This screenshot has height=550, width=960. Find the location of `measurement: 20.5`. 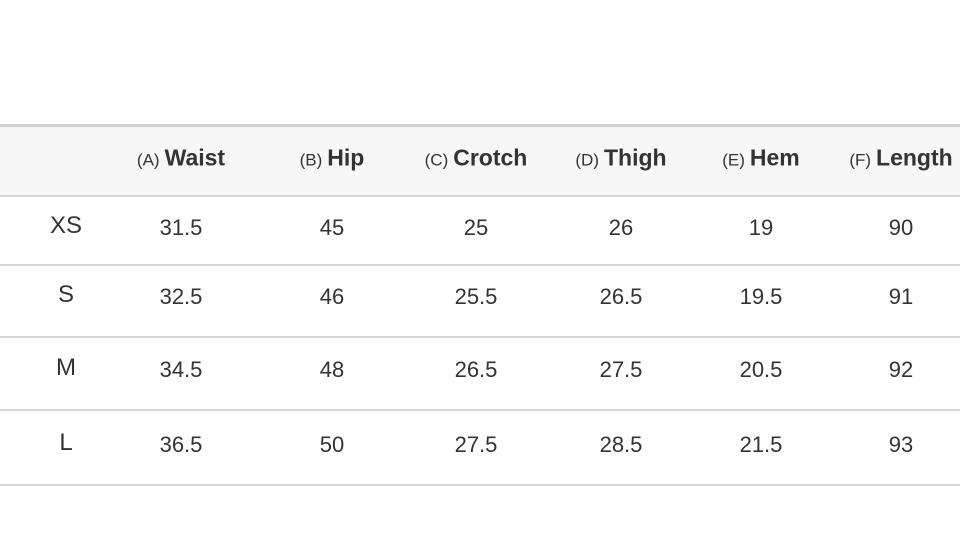

measurement: 20.5 is located at coordinates (761, 369).